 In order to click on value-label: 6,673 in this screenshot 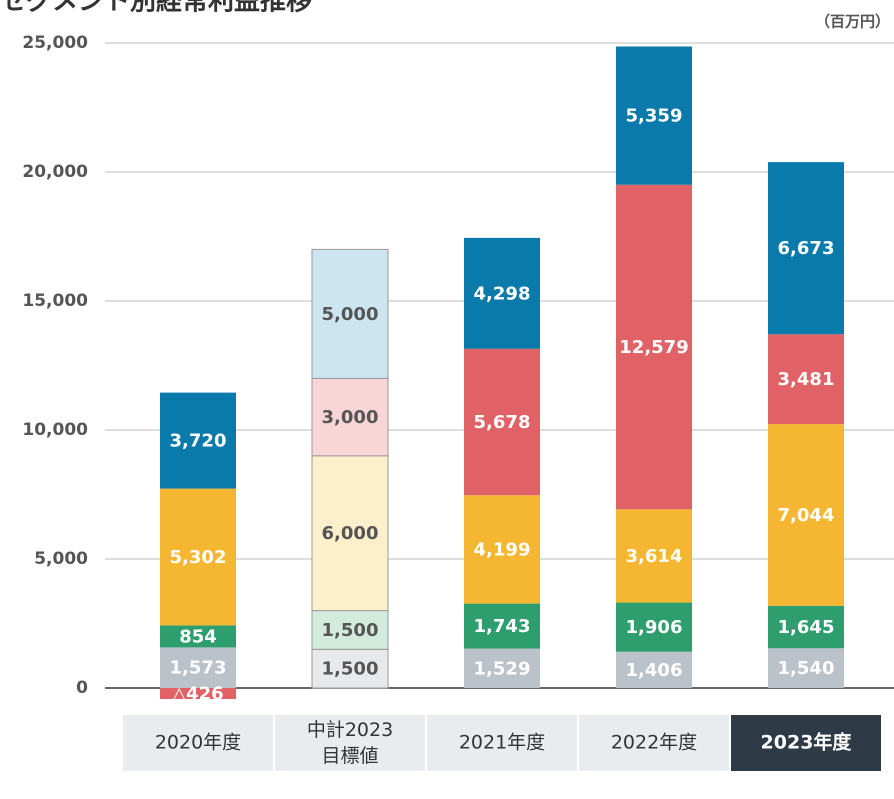, I will do `click(806, 248)`.